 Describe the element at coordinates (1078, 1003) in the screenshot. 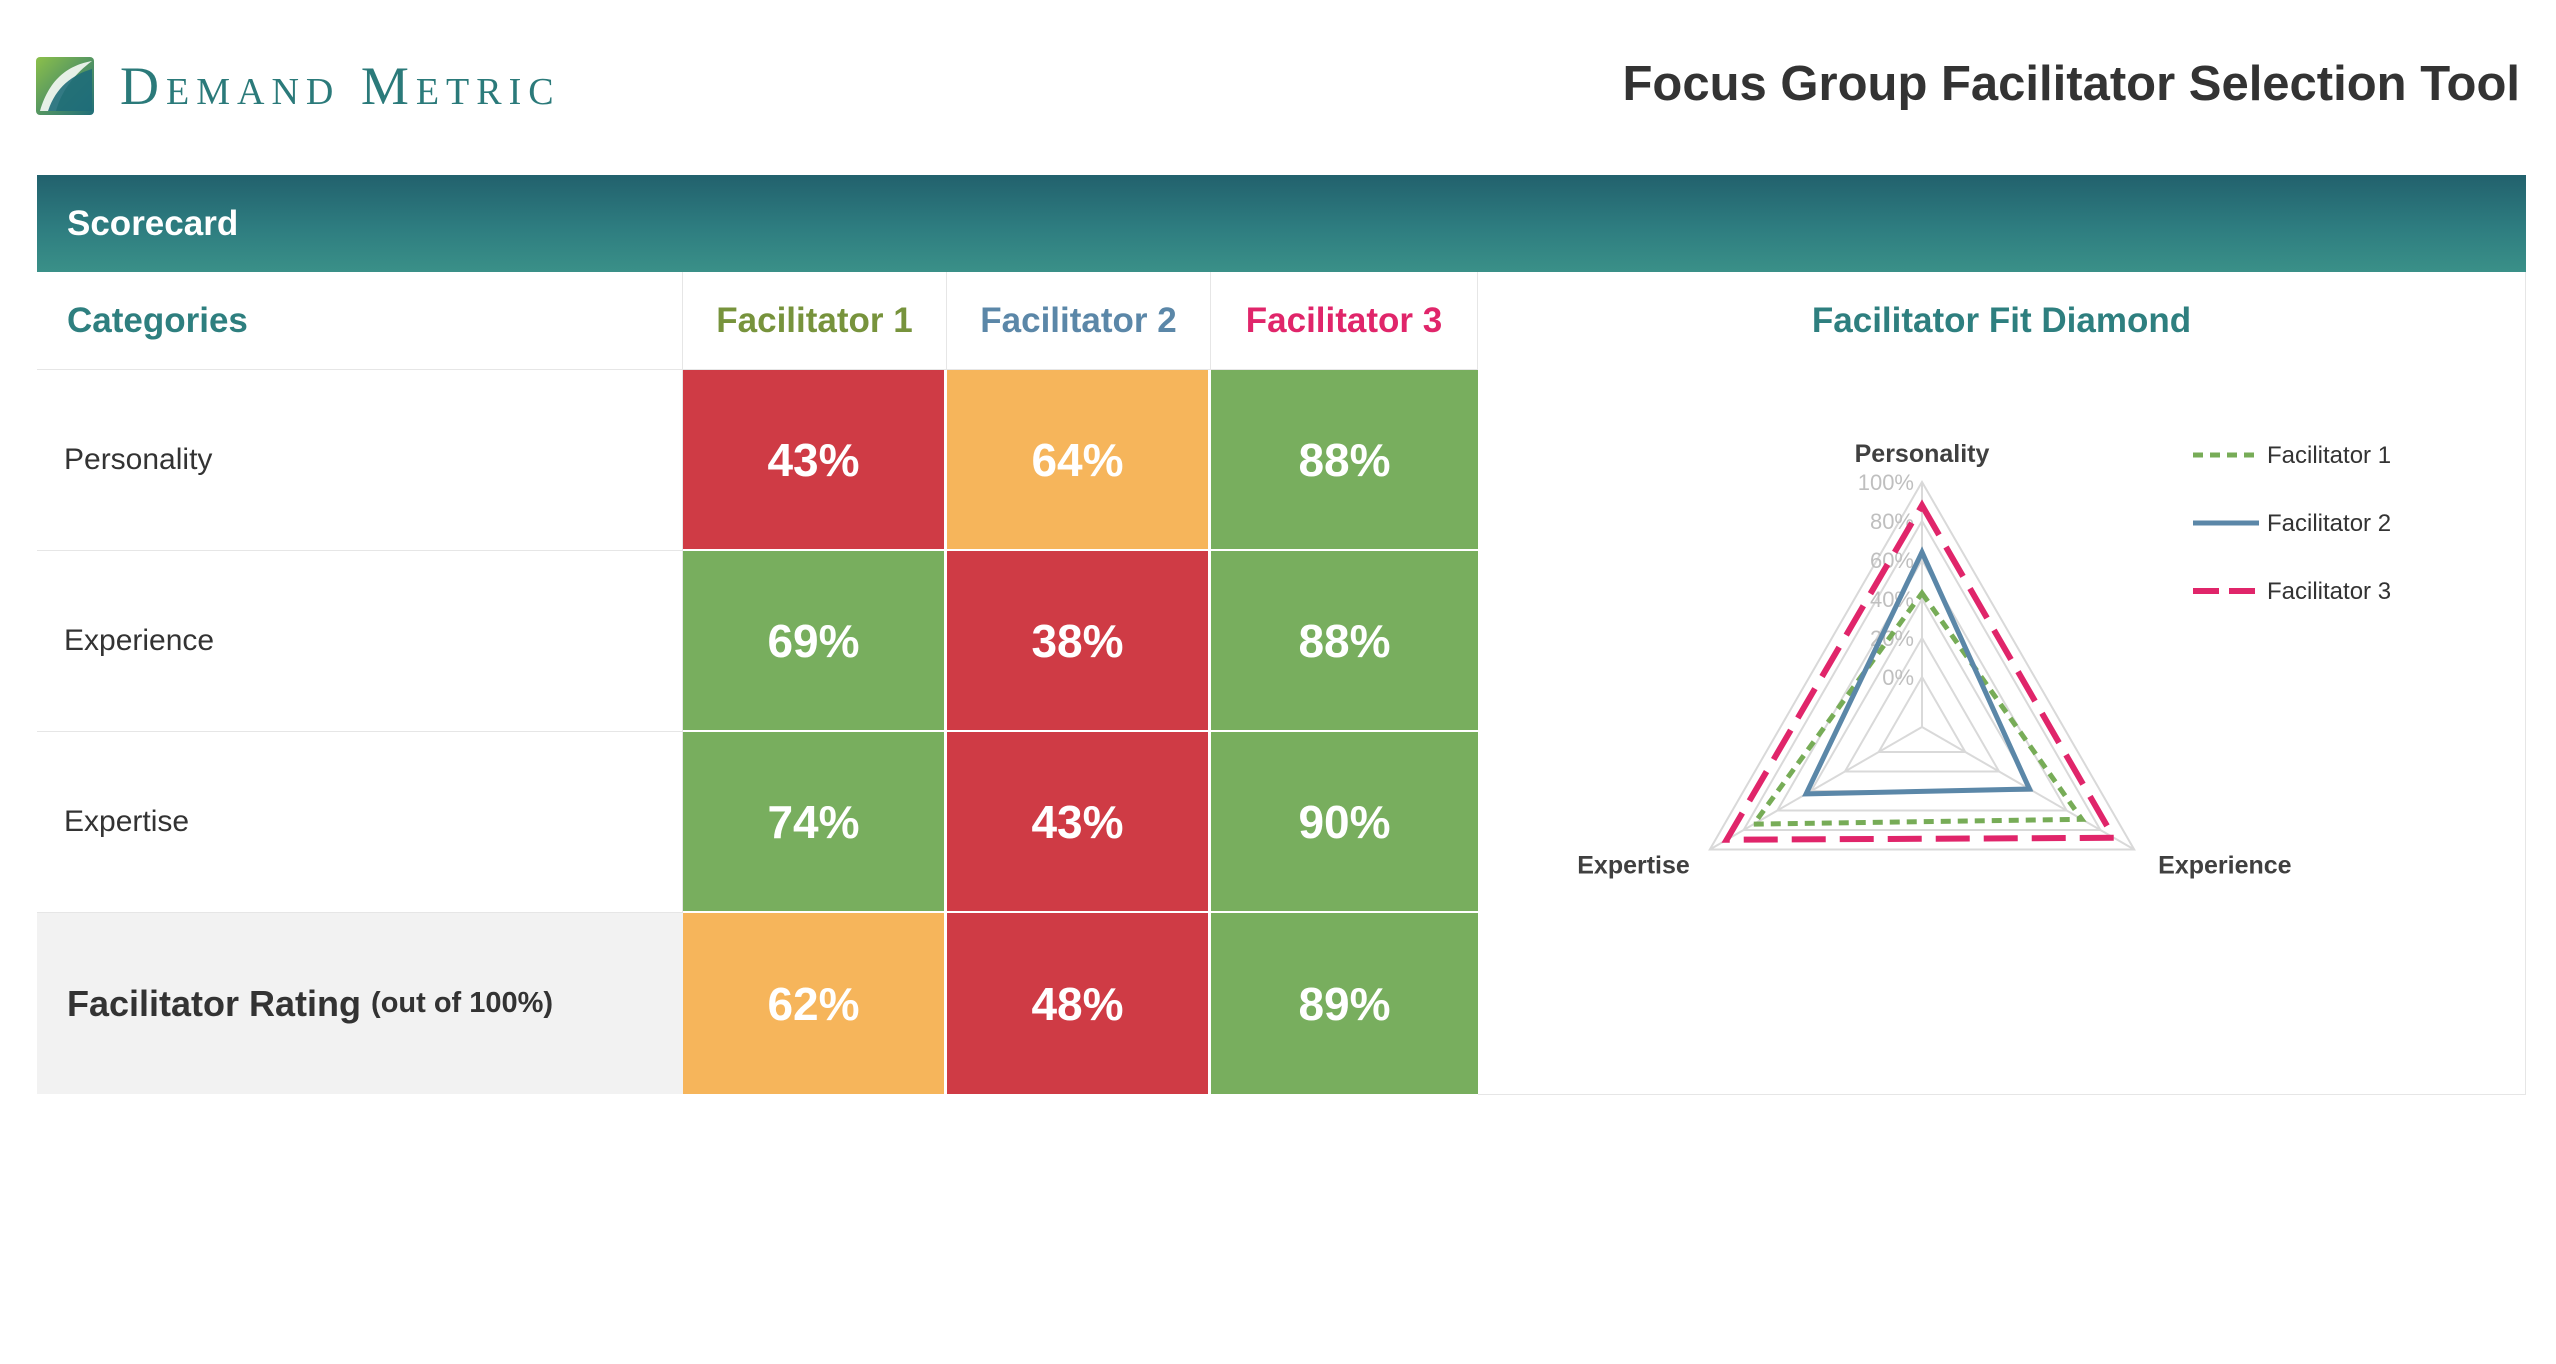

I see `rating-facilitator-2: 48%` at that location.